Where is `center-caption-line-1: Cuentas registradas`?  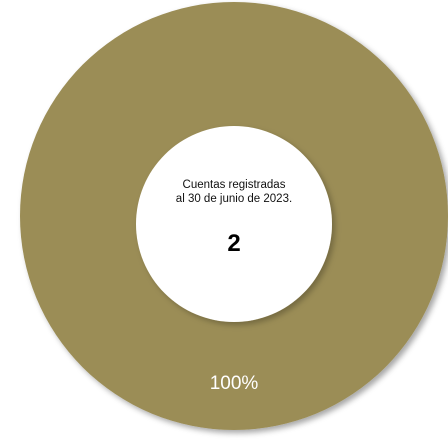
center-caption-line-1: Cuentas registradas is located at coordinates (234, 185).